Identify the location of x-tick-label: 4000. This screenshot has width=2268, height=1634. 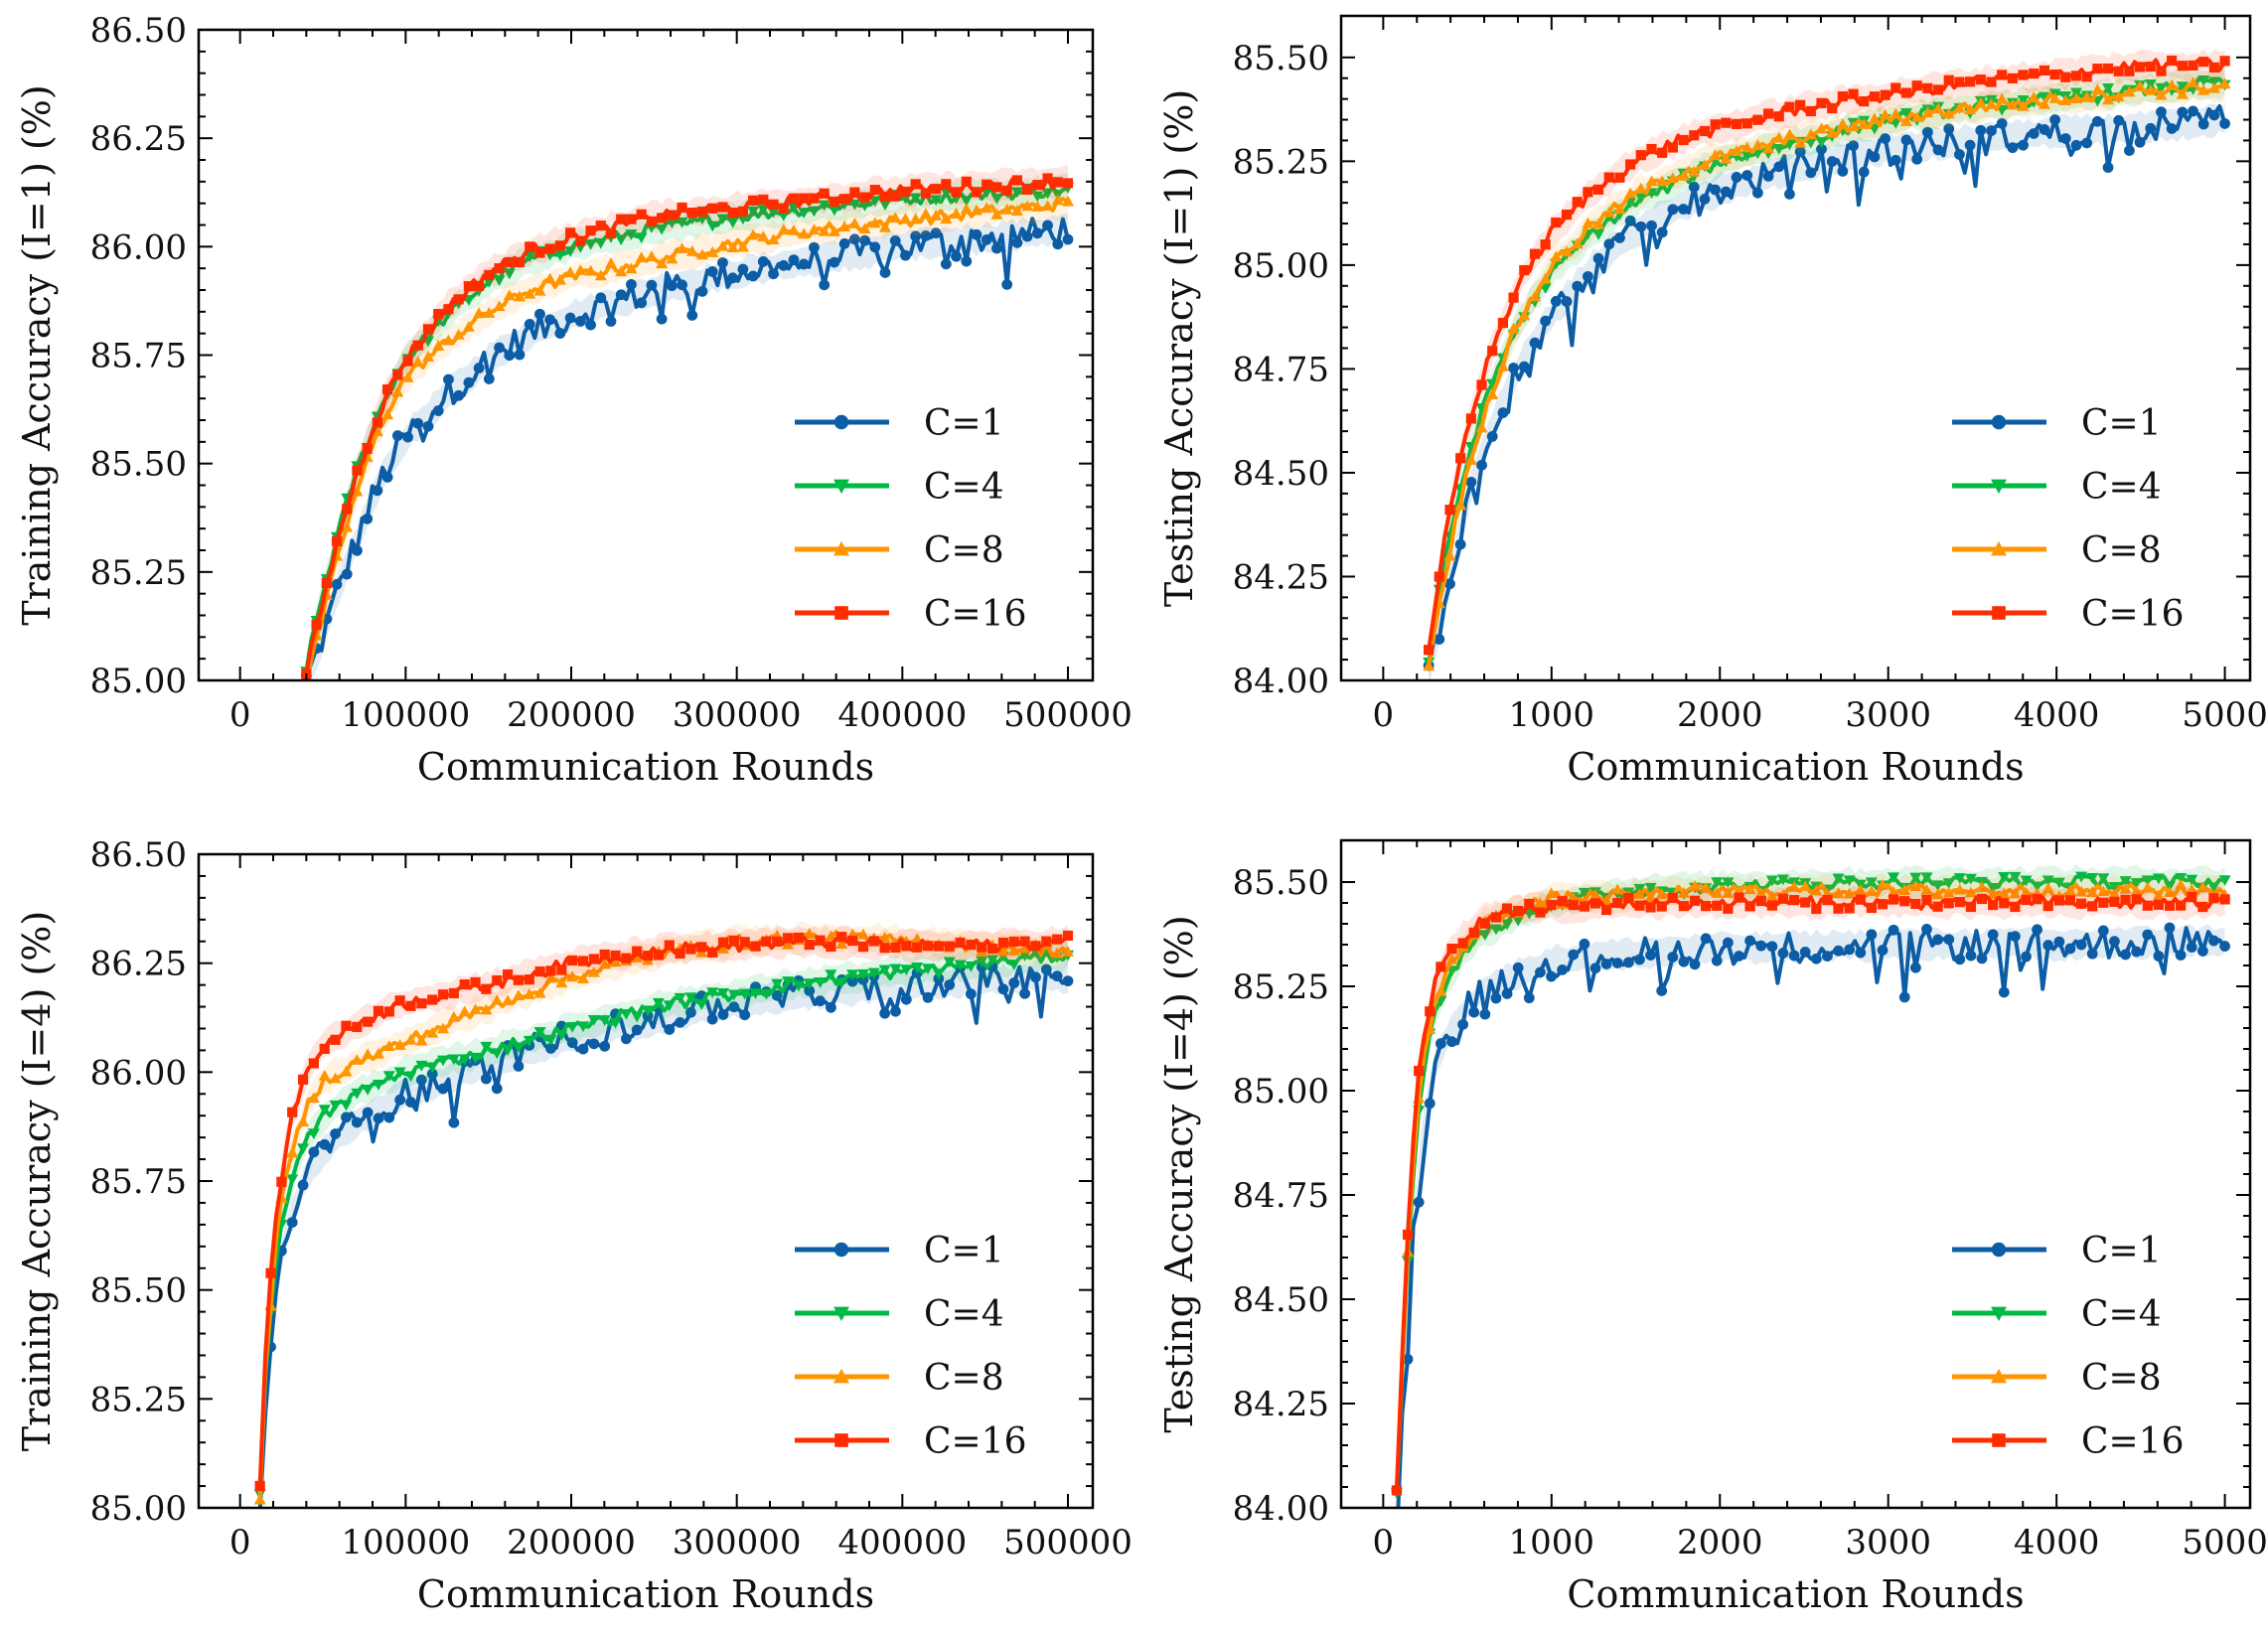
(2057, 1542).